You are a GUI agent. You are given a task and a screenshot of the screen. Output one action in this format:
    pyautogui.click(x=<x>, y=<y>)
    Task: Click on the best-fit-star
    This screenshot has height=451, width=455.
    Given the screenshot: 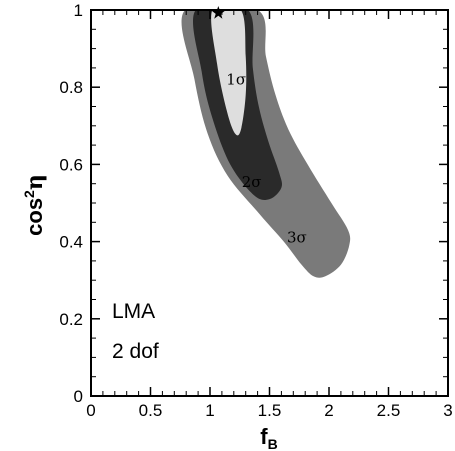 What is the action you would take?
    pyautogui.click(x=218, y=12)
    